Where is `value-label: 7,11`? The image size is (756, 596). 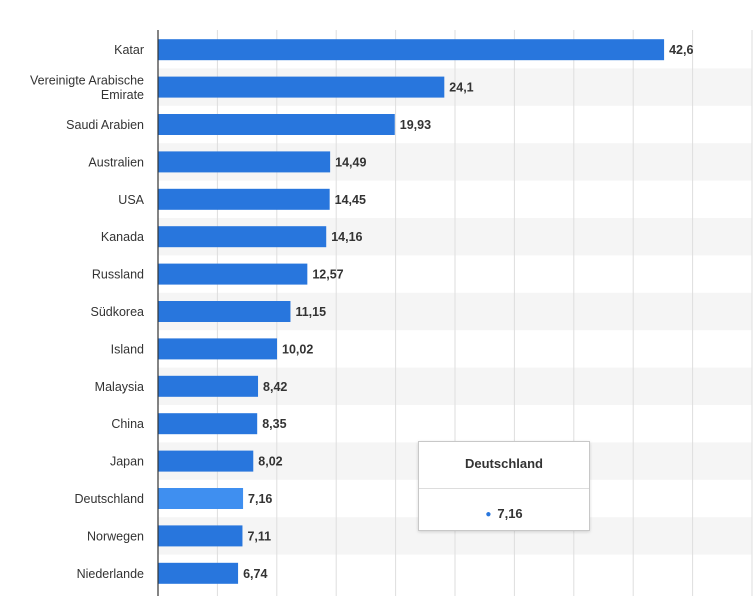
value-label: 7,11 is located at coordinates (259, 536).